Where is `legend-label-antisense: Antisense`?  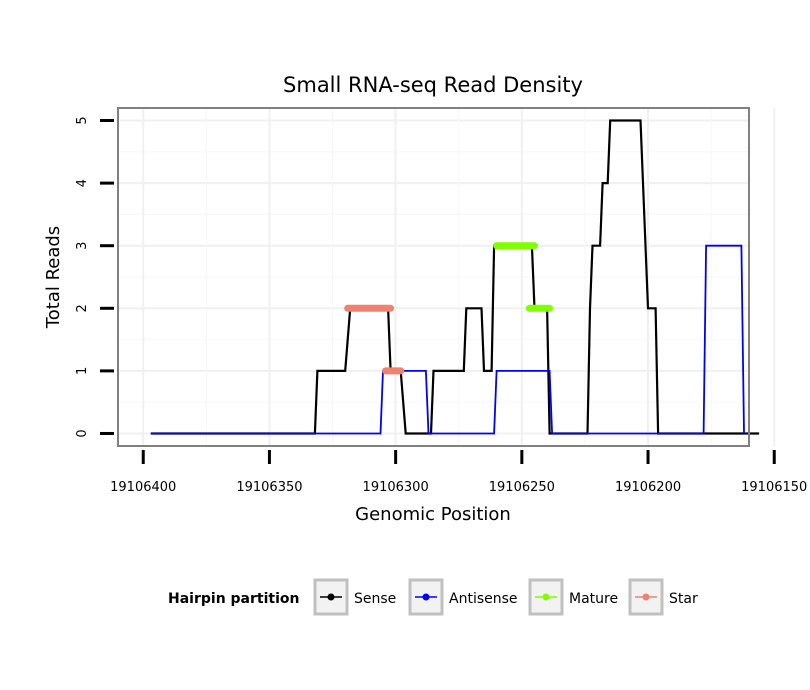 legend-label-antisense: Antisense is located at coordinates (483, 599).